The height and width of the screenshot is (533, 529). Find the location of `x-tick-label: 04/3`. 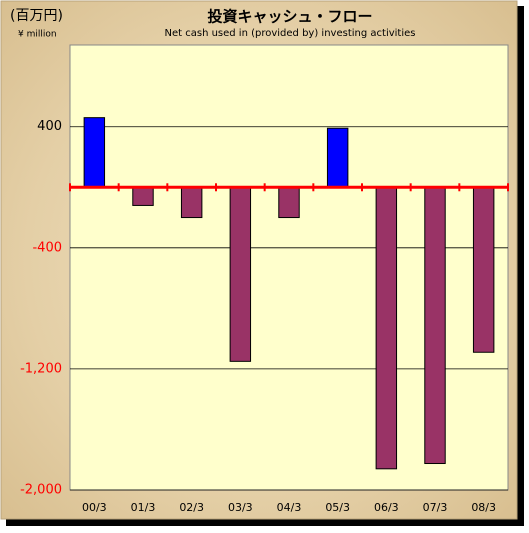

x-tick-label: 04/3 is located at coordinates (289, 507).